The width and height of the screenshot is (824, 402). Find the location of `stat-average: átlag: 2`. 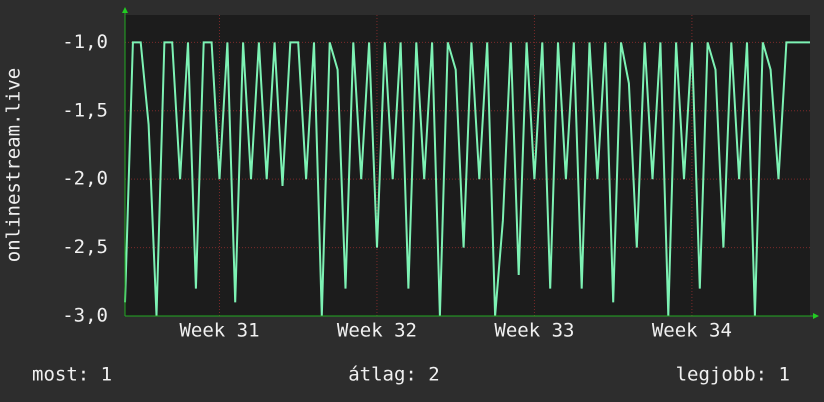

stat-average: átlag: 2 is located at coordinates (394, 375).